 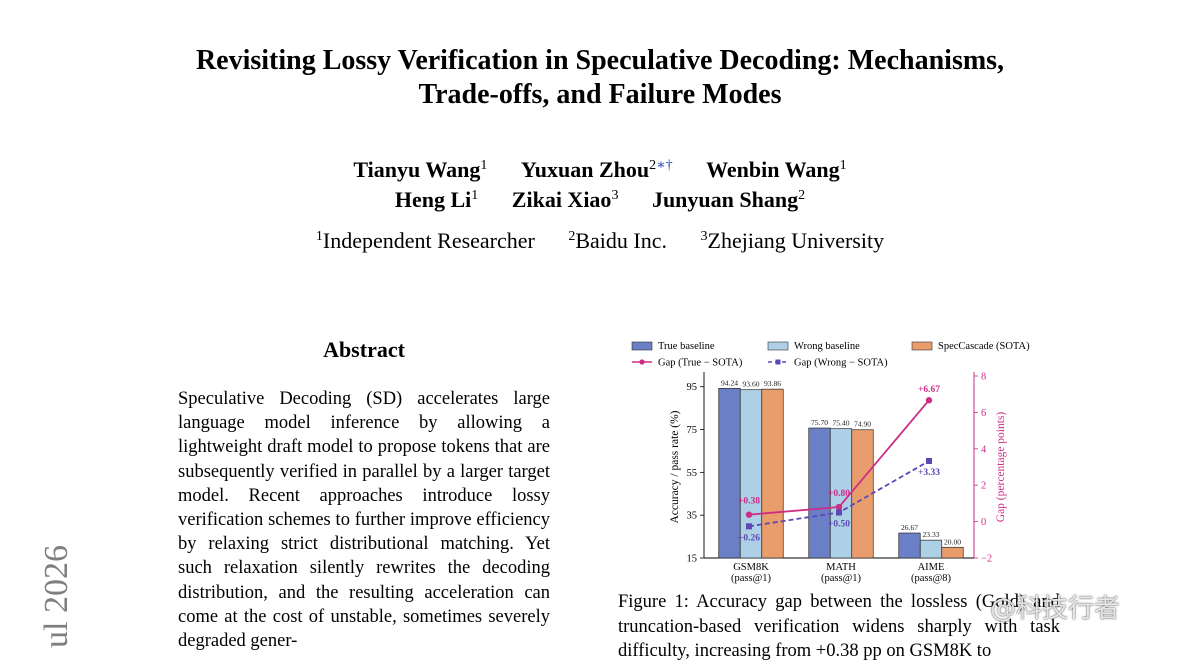 I want to click on author-name: Heng Li, so click(x=433, y=199).